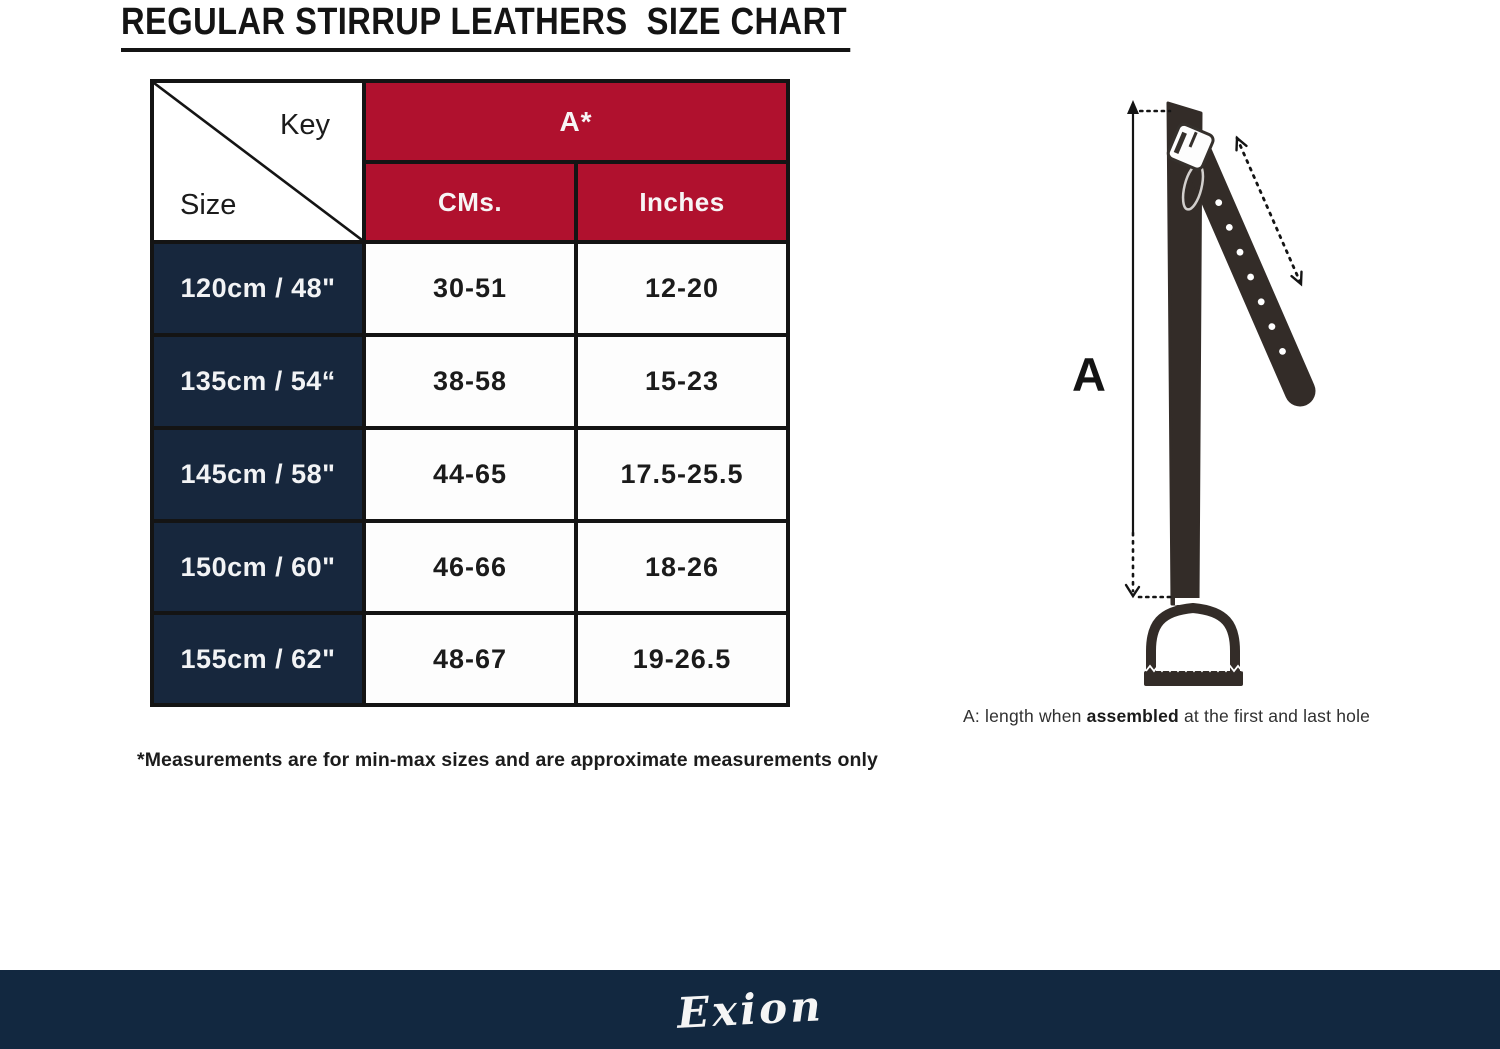  I want to click on brand-logo: Exion, so click(750, 1009).